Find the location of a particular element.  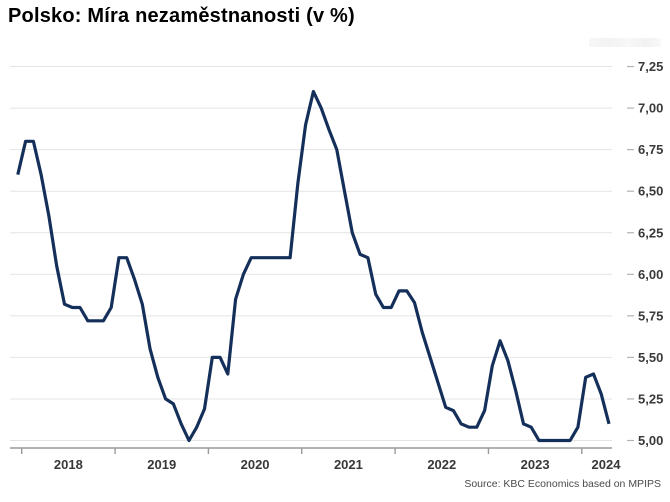

y-axis-label: 5,25 is located at coordinates (650, 398).